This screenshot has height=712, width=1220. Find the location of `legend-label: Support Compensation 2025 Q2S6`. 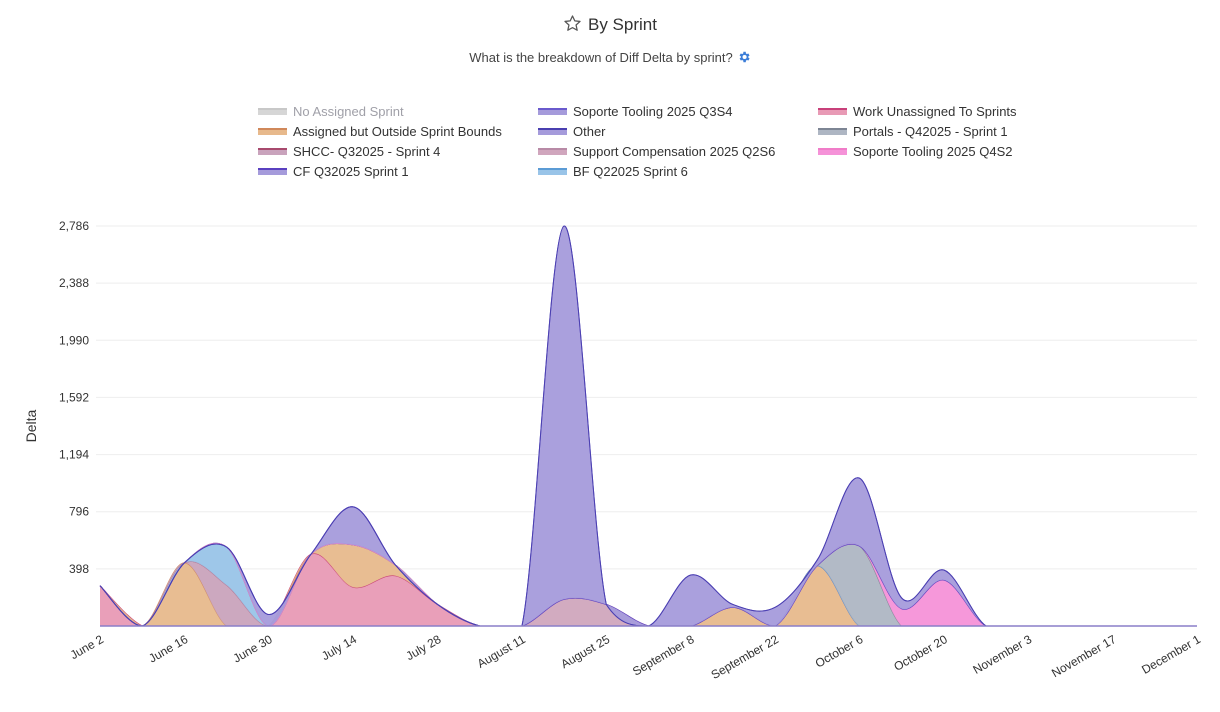

legend-label: Support Compensation 2025 Q2S6 is located at coordinates (674, 151).